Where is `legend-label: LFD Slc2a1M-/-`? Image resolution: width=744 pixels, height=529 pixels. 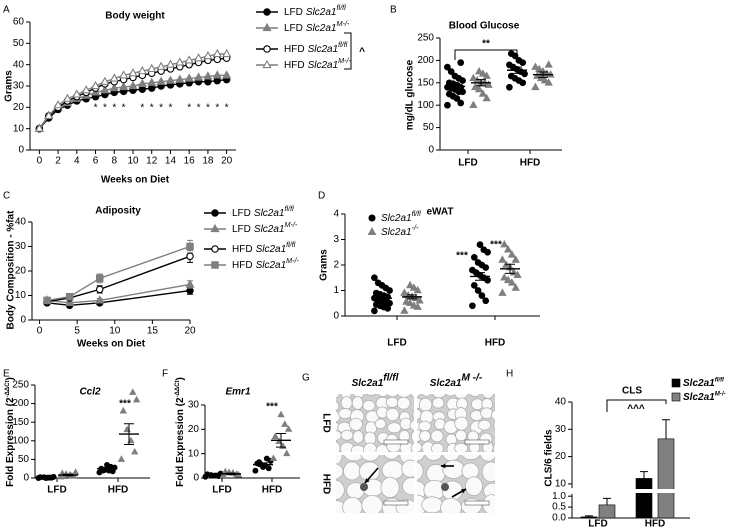
legend-label: LFD Slc2a1M-/- is located at coordinates (265, 227).